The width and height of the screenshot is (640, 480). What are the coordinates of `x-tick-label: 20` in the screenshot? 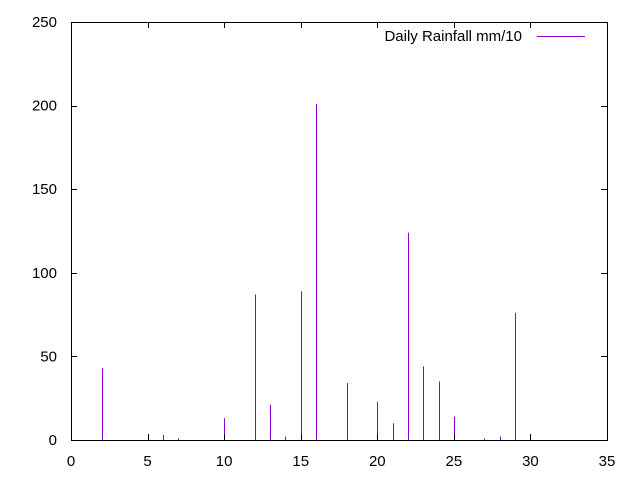 It's located at (377, 461).